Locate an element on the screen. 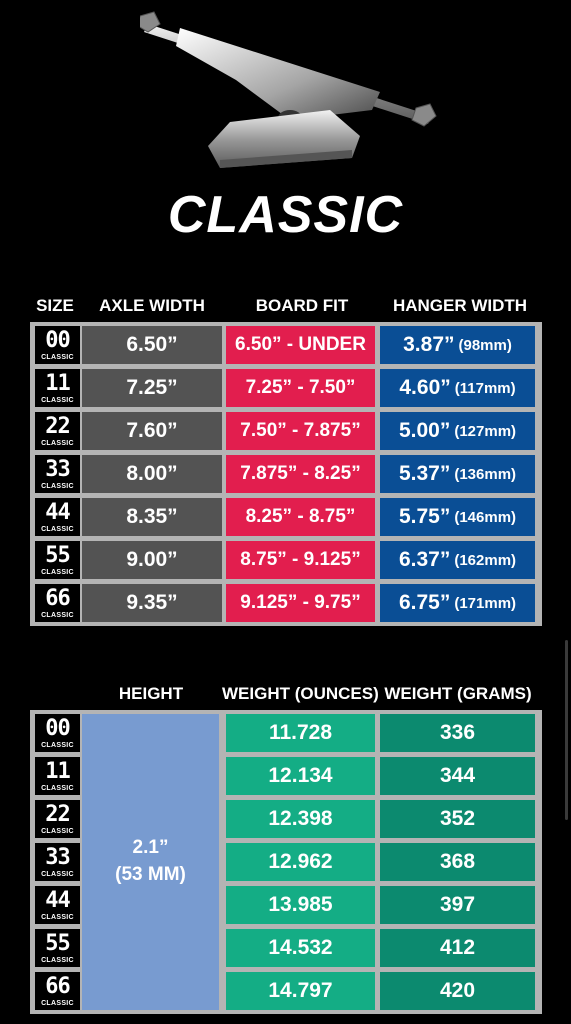 The height and width of the screenshot is (1024, 571). hanger-inches: 5.00” is located at coordinates (424, 430).